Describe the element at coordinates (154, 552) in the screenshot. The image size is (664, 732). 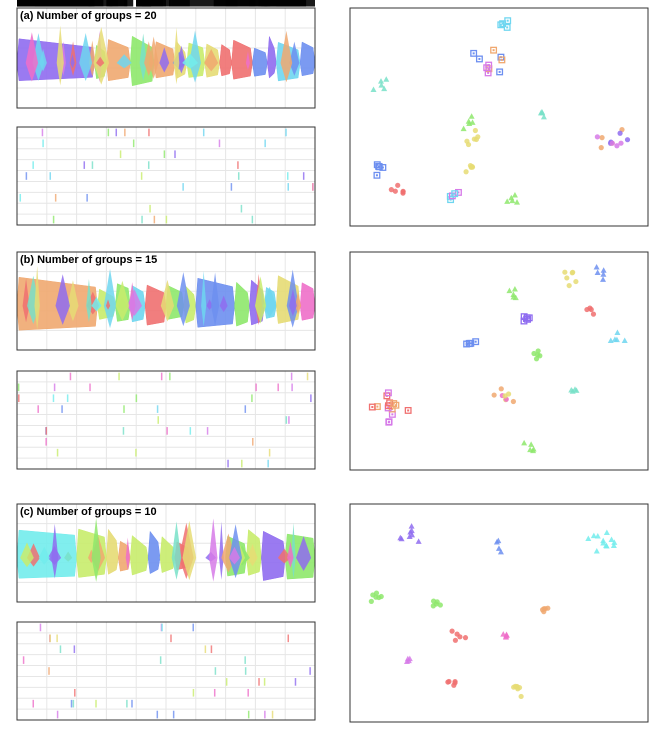
I see `stream-segment` at that location.